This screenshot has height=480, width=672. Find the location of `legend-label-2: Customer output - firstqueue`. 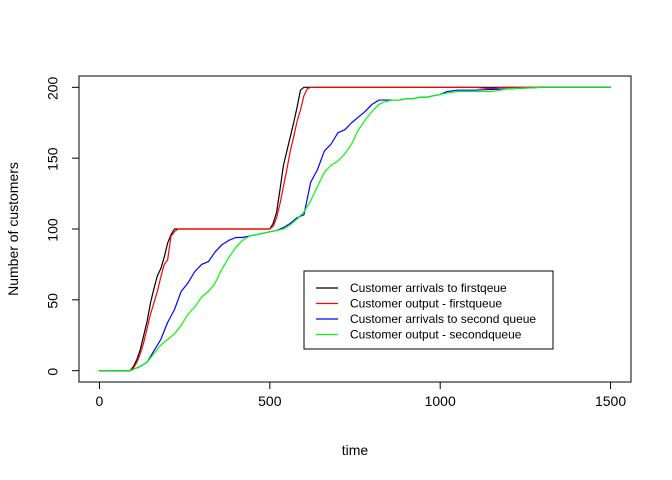

legend-label-2: Customer output - firstqueue is located at coordinates (426, 304).